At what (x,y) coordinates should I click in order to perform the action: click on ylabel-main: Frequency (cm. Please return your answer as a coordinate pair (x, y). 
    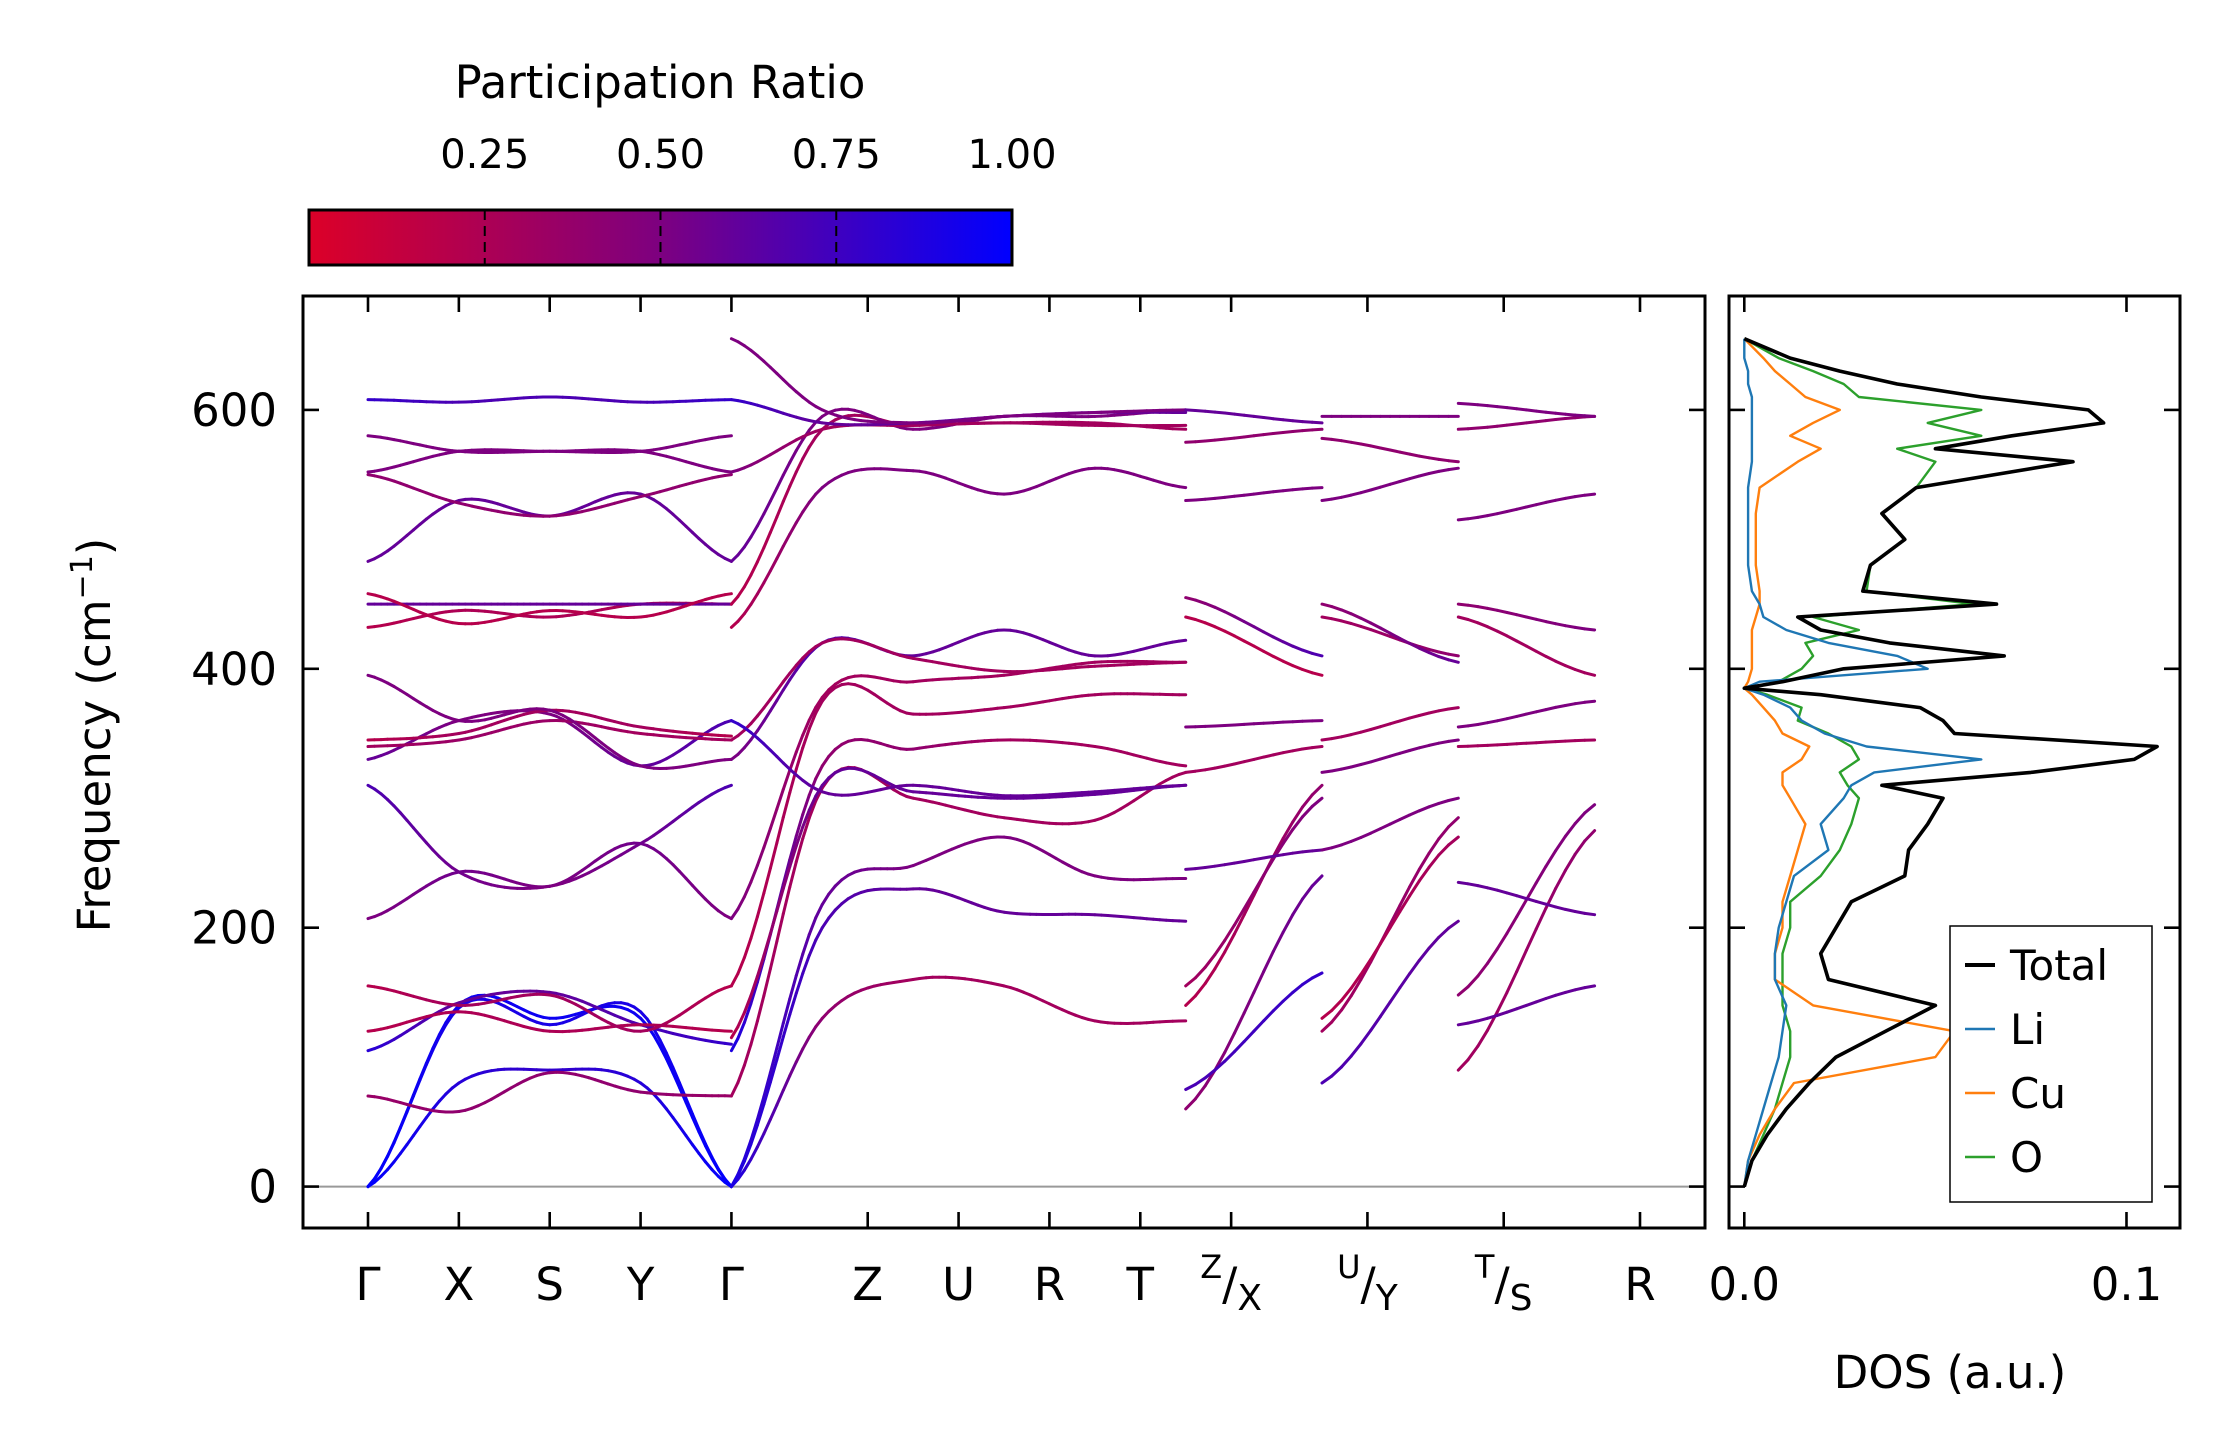
    Looking at the image, I should click on (94, 765).